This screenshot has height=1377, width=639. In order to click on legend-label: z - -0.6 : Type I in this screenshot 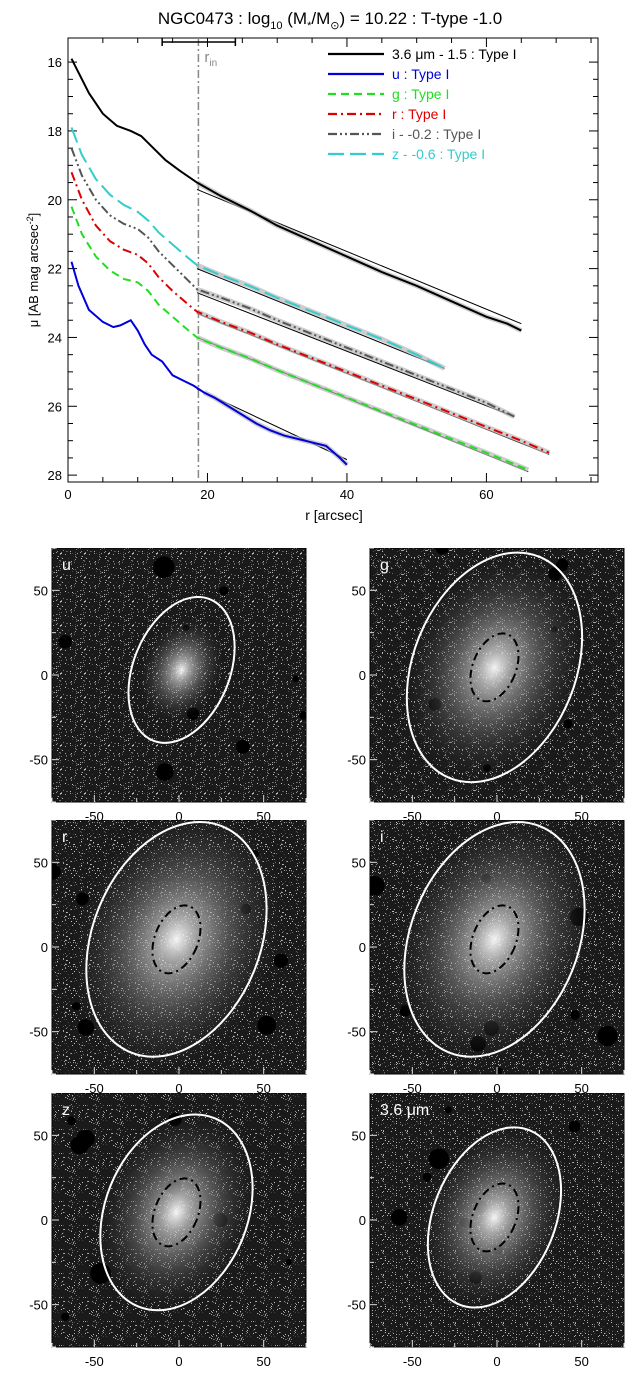, I will do `click(438, 154)`.